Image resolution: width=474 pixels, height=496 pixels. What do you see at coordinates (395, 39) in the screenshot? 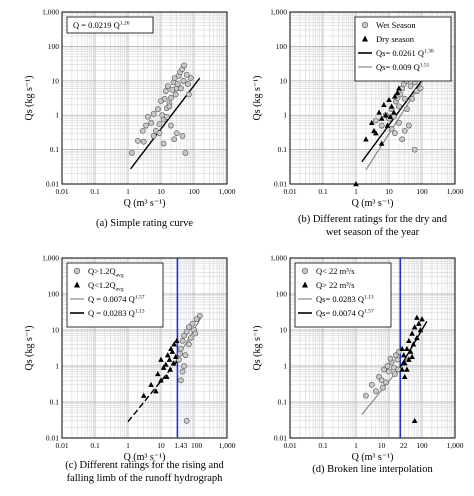
I see `legend-label: Dry season` at bounding box center [395, 39].